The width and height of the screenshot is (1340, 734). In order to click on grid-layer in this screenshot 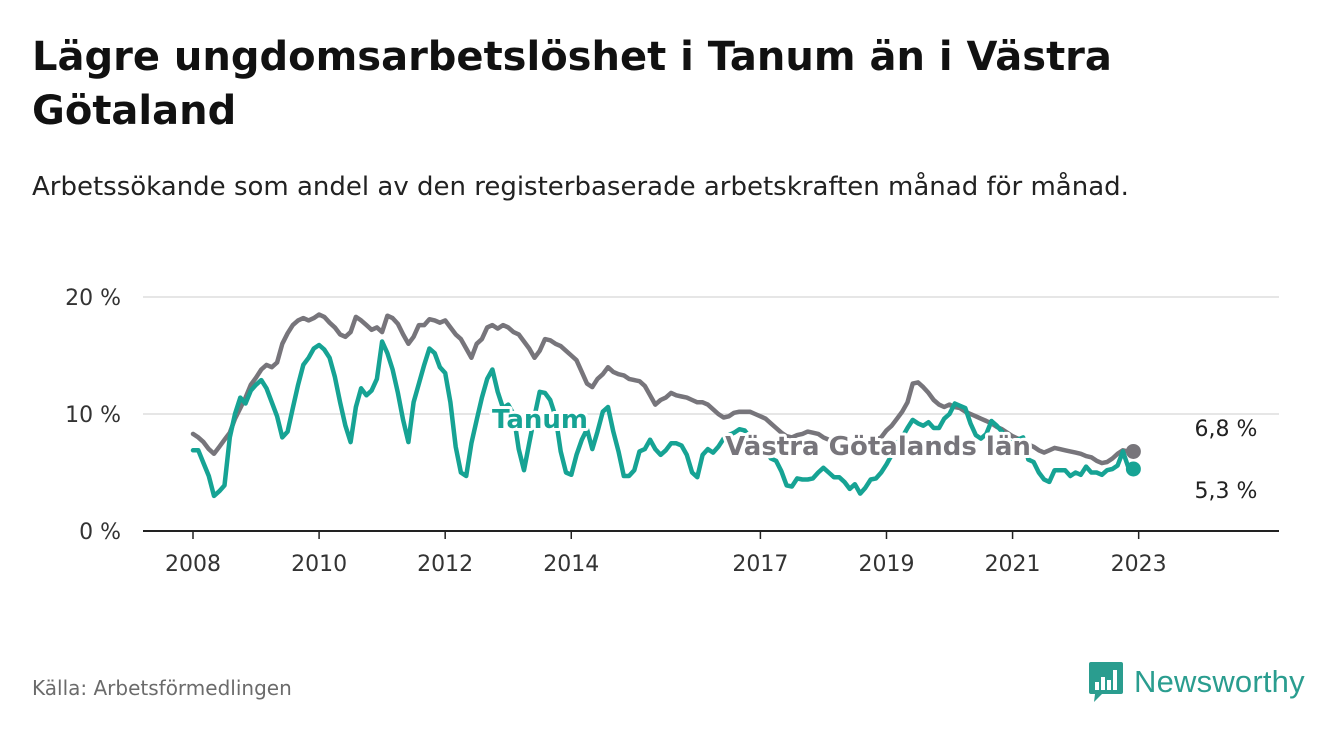, I will do `click(711, 355)`.